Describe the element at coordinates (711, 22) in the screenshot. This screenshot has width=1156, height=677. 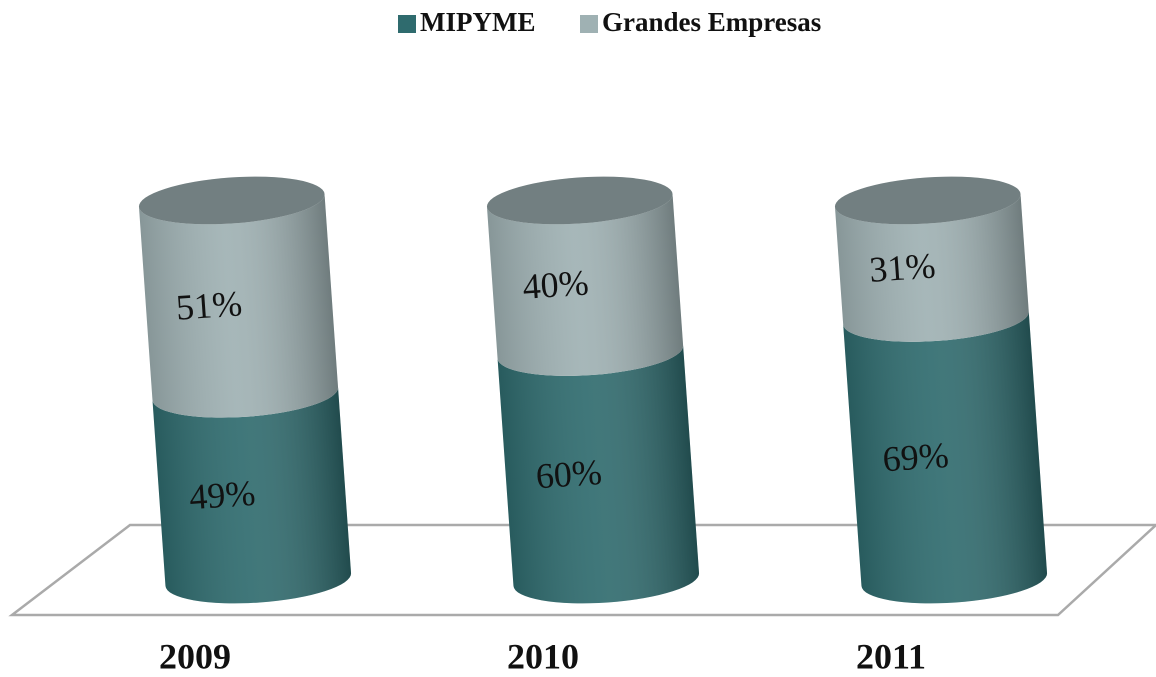
I see `legend-label: Grandes Empresas` at that location.